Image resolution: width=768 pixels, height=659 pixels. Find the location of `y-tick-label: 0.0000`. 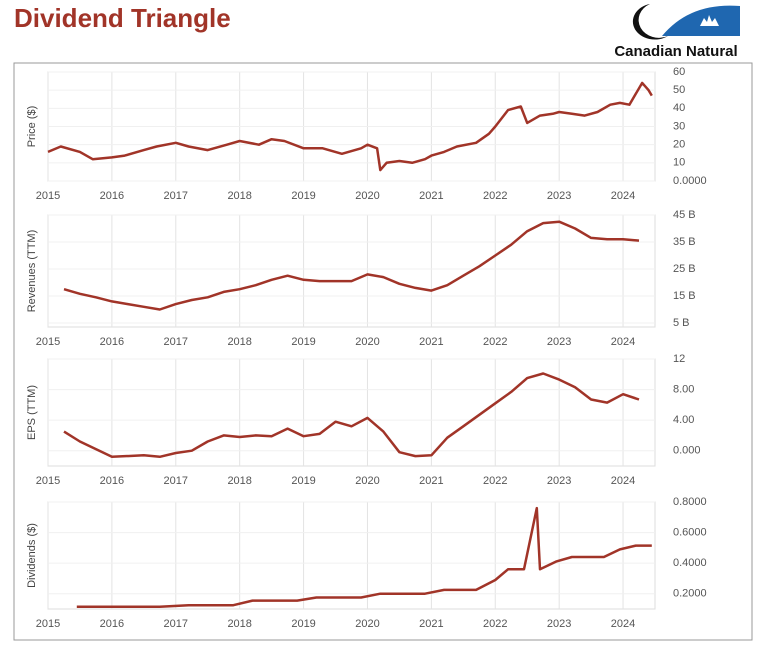

y-tick-label: 0.0000 is located at coordinates (690, 181).